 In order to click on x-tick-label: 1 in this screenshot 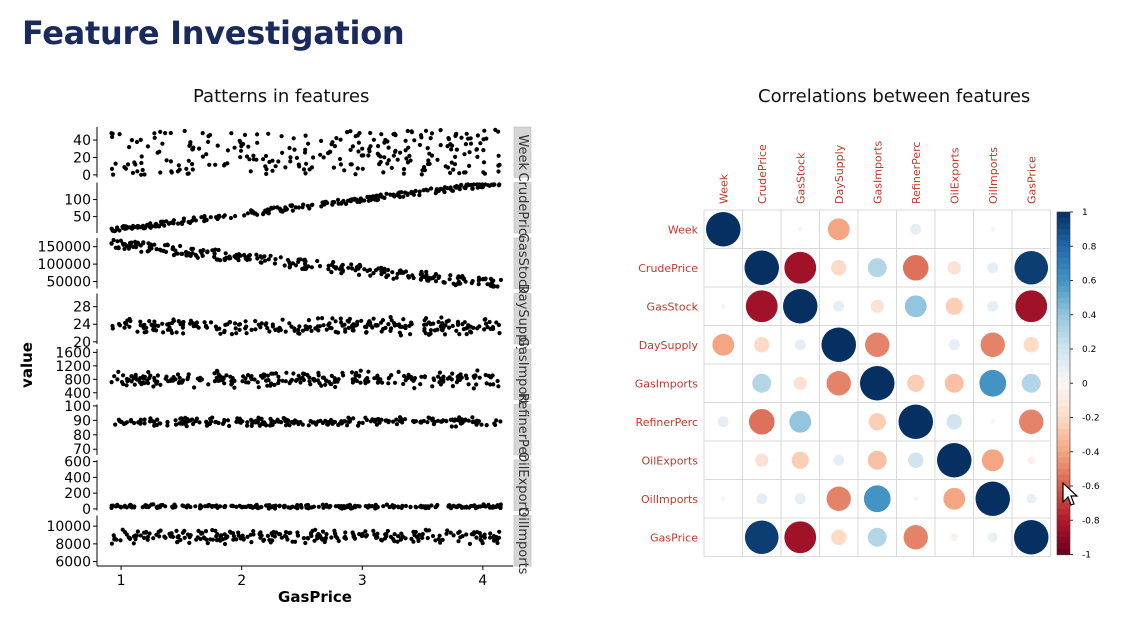, I will do `click(121, 581)`.